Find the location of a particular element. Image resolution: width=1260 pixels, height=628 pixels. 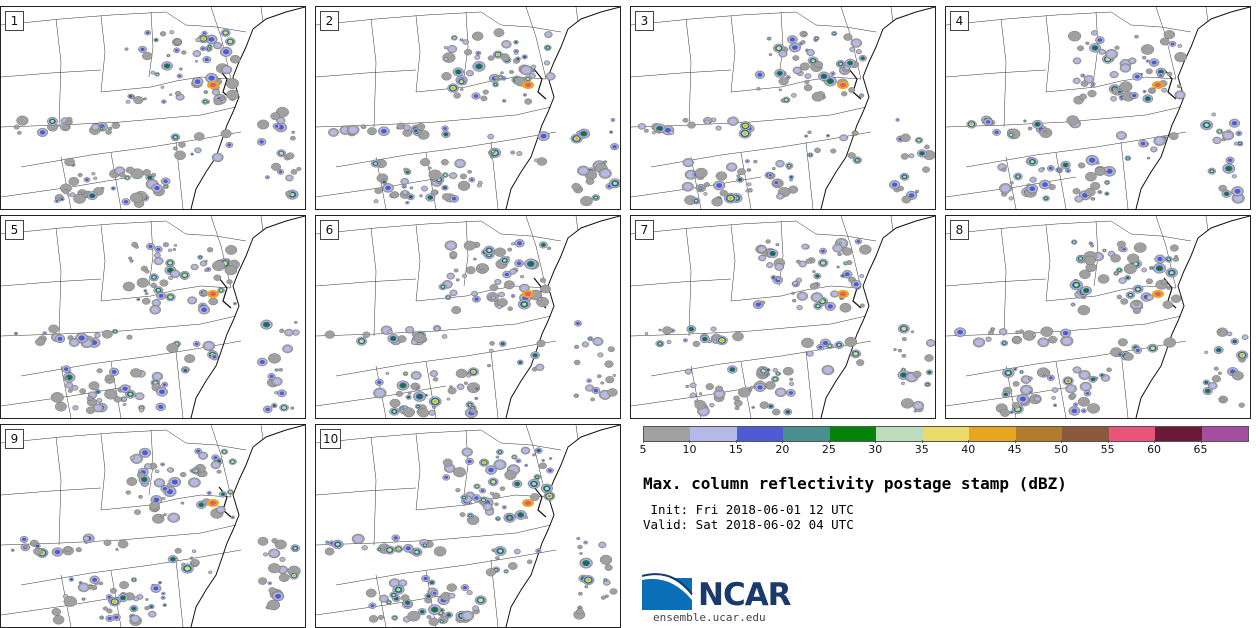

ncar-logo-icon is located at coordinates (667, 591).